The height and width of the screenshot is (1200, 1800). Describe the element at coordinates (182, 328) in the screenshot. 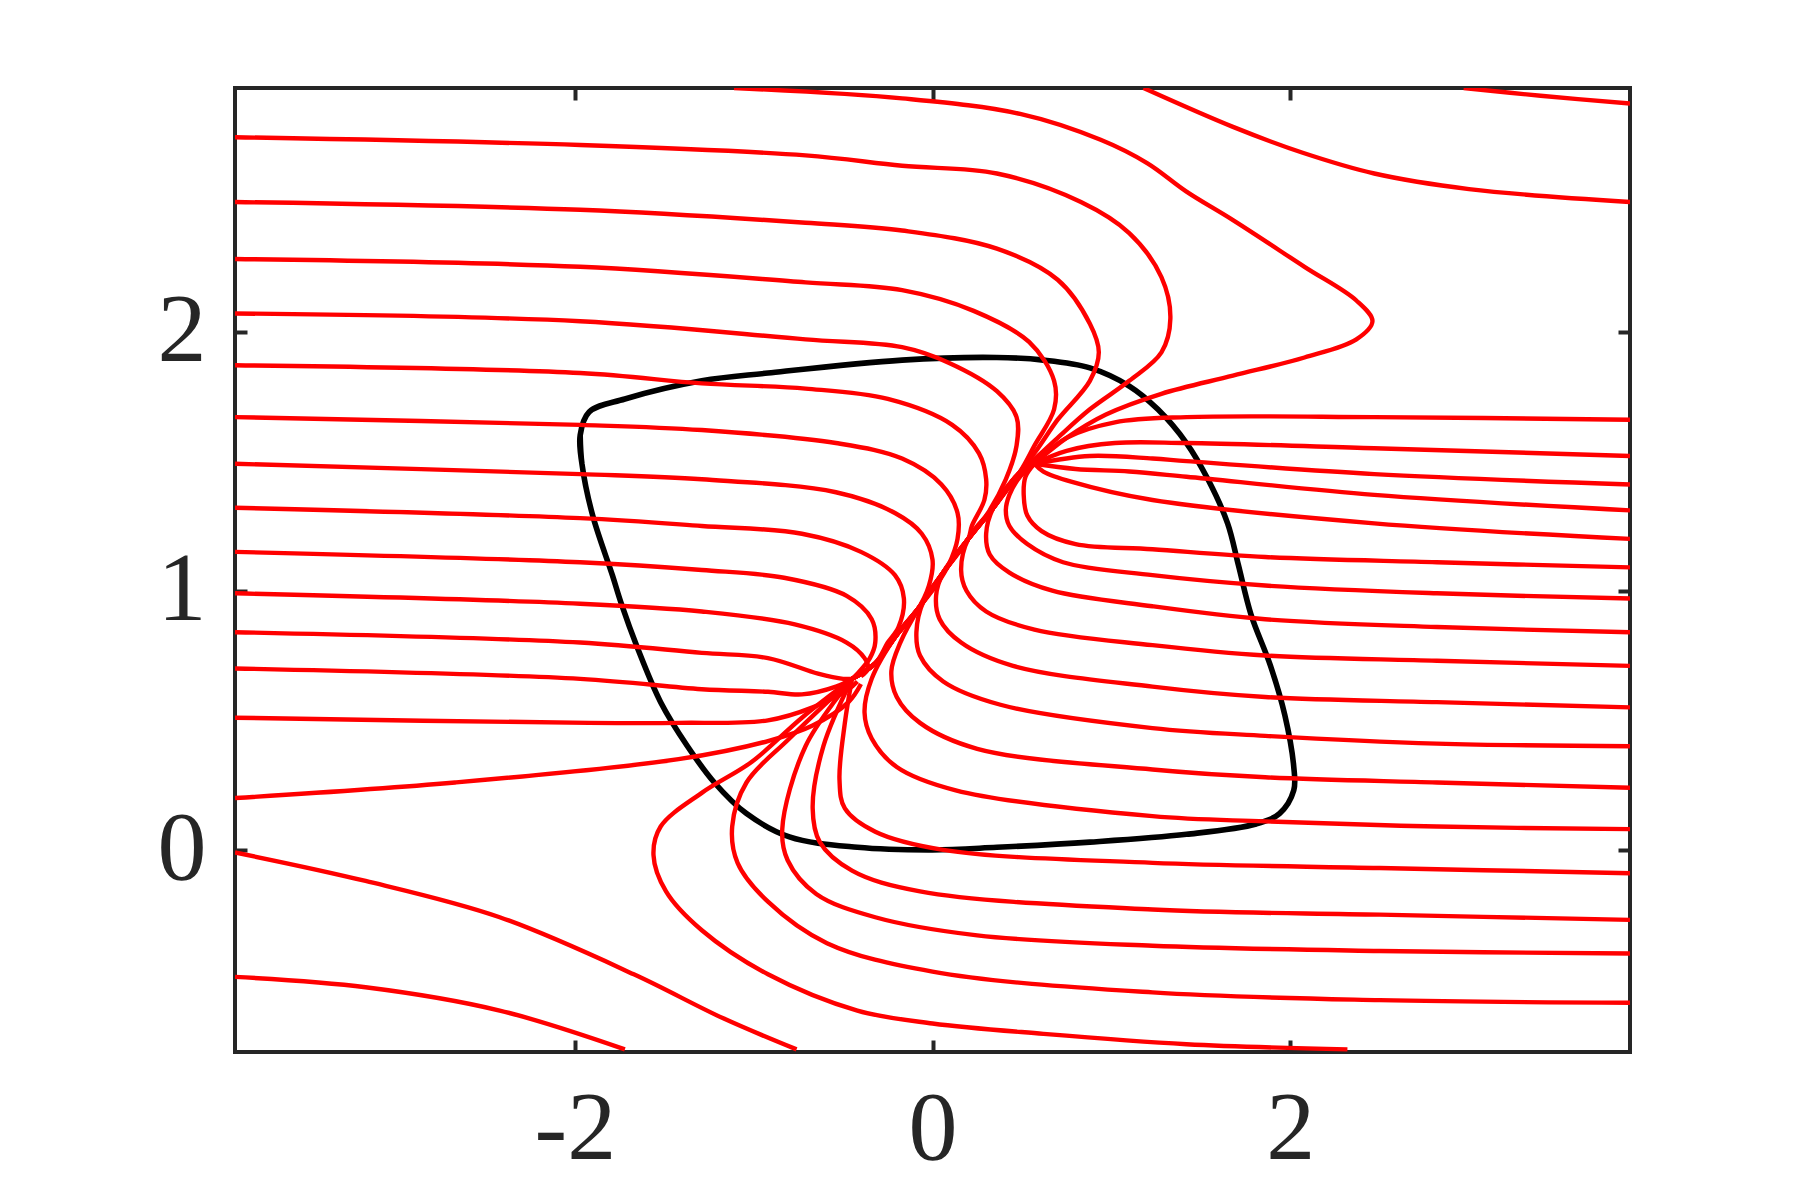

I see `y-tick-label: 2` at that location.